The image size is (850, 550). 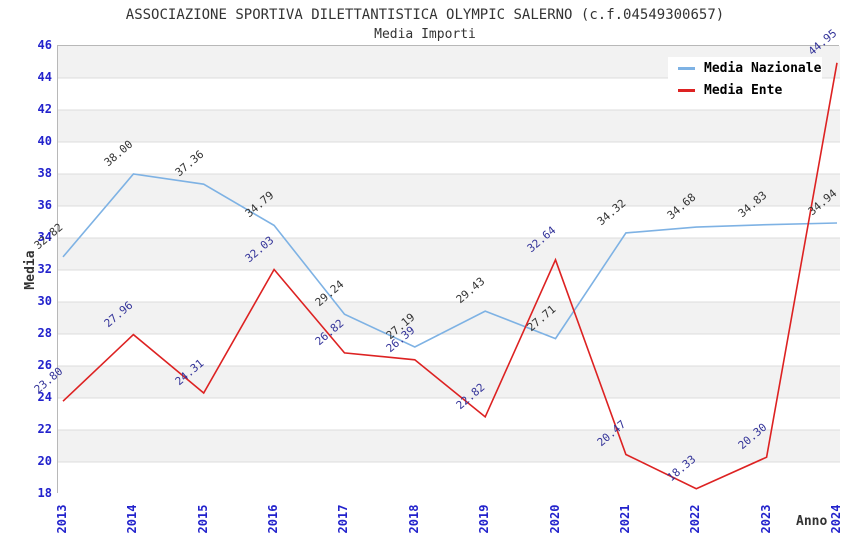 I want to click on legend-item-media-nazionale: Media Nazionale, so click(x=745, y=68).